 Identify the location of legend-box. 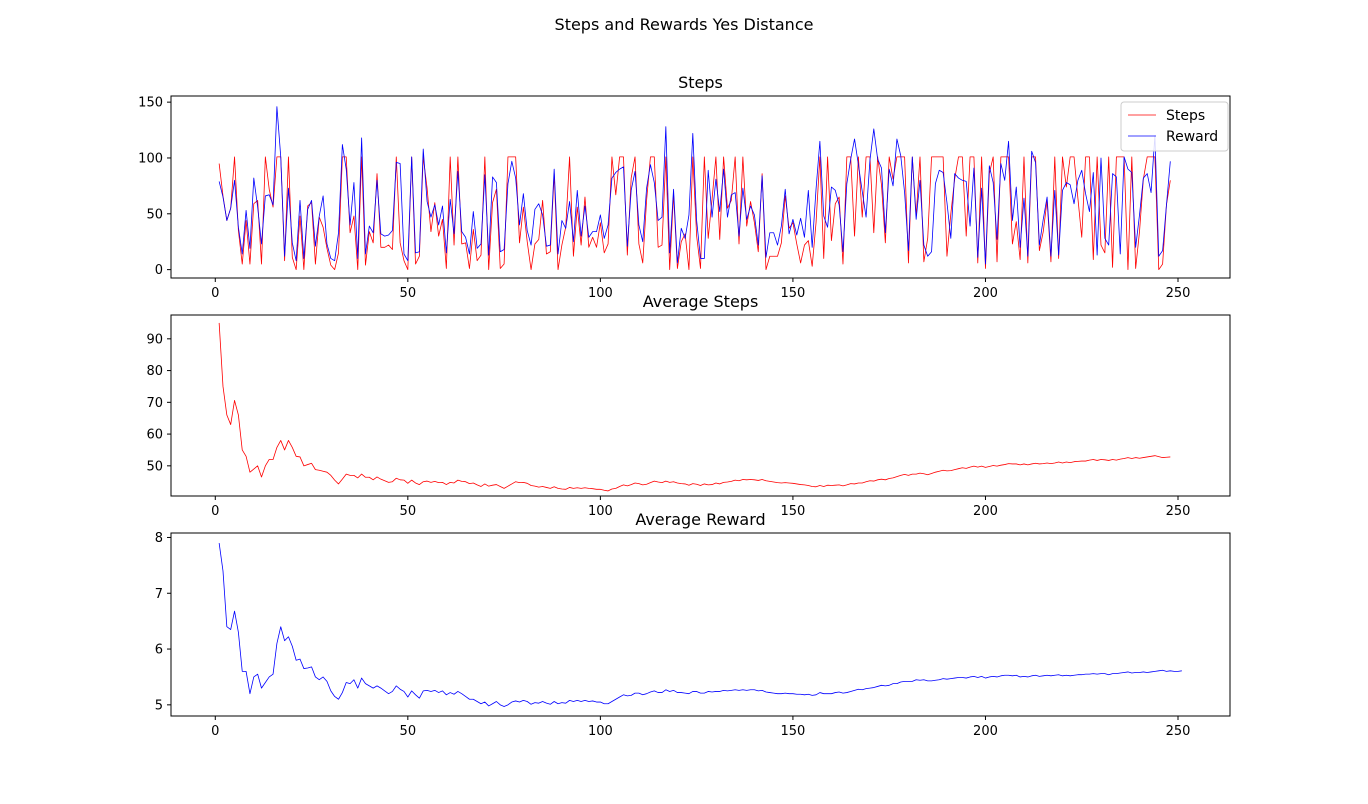
(1174, 126).